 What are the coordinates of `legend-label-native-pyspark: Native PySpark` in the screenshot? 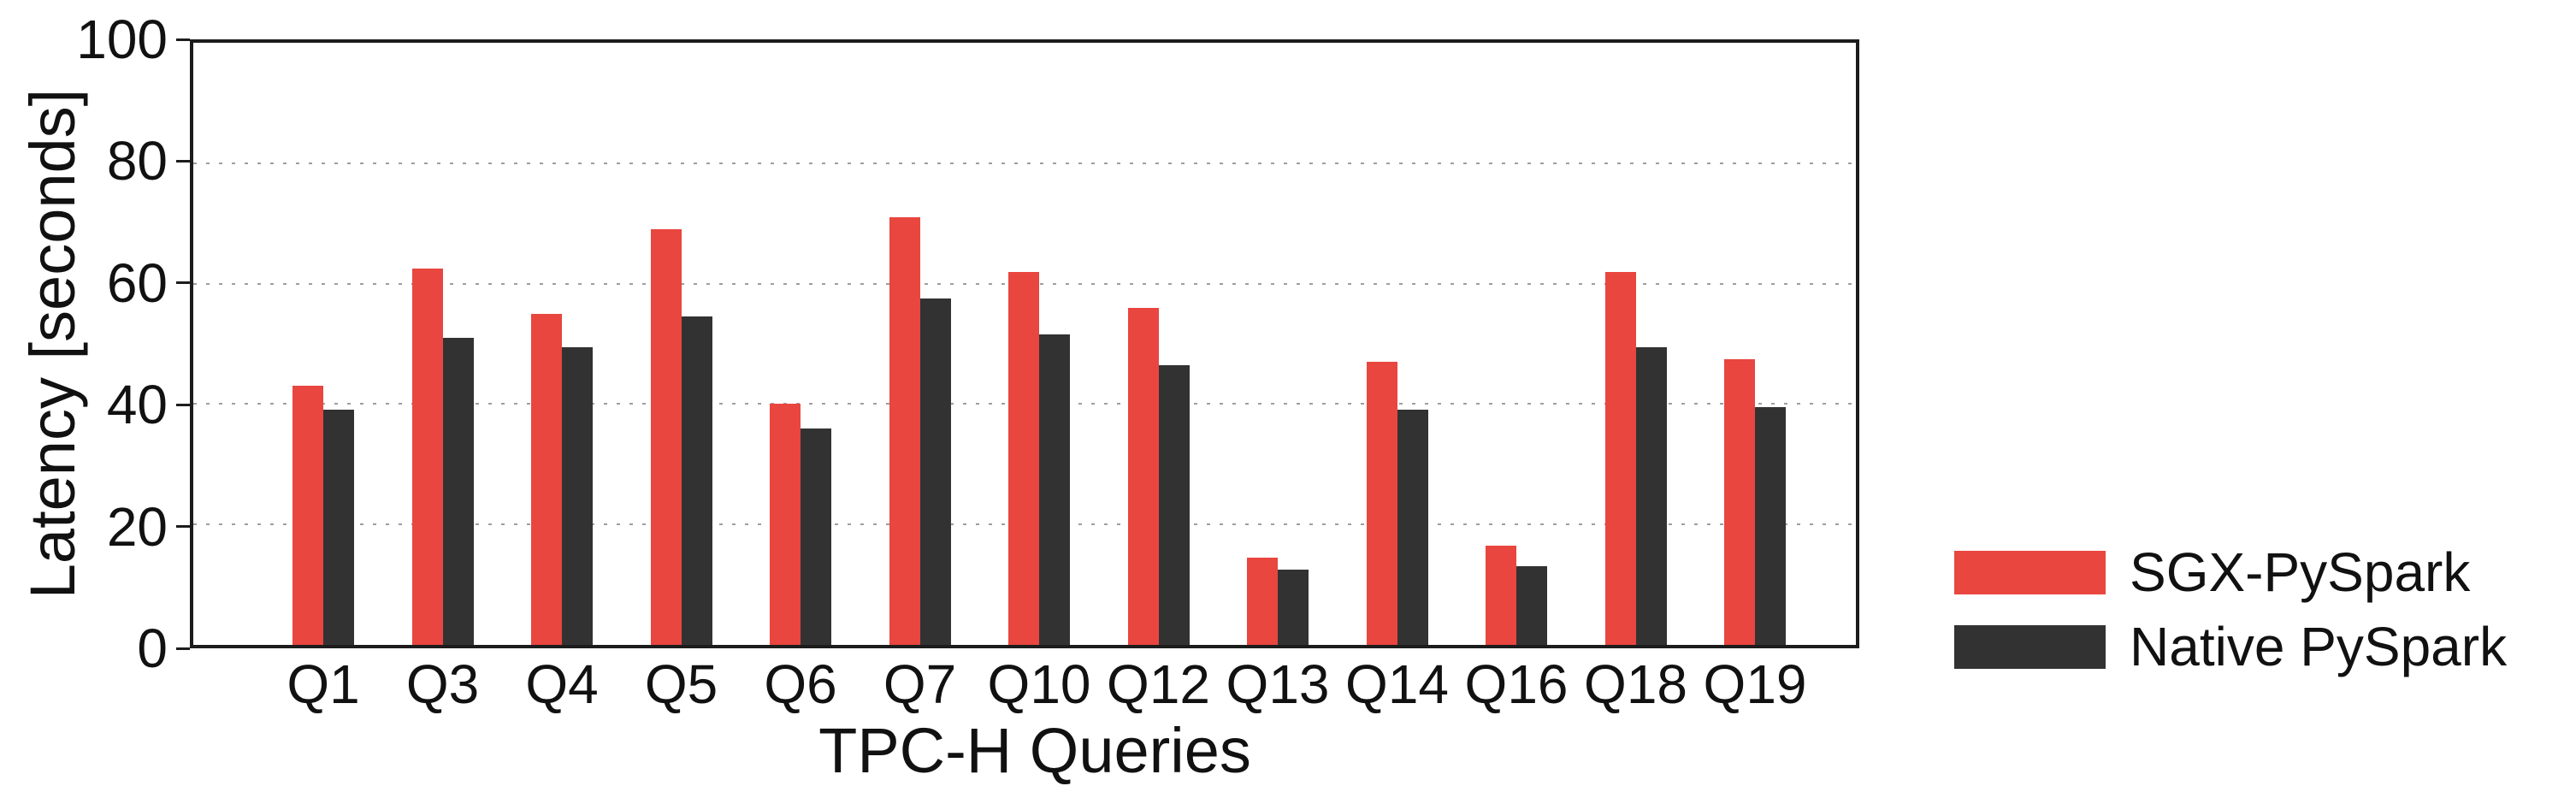 It's located at (2319, 646).